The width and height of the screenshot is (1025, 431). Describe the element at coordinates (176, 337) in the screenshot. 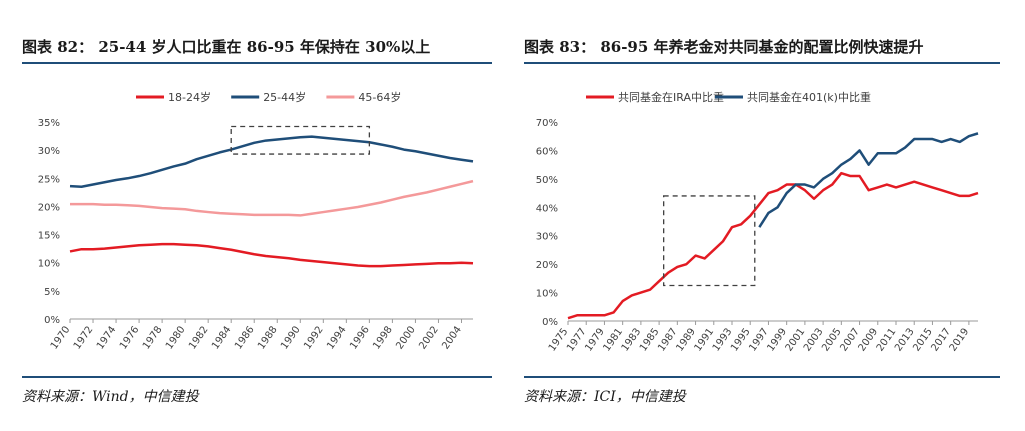

I see `left-x-tick-label: 1980` at that location.